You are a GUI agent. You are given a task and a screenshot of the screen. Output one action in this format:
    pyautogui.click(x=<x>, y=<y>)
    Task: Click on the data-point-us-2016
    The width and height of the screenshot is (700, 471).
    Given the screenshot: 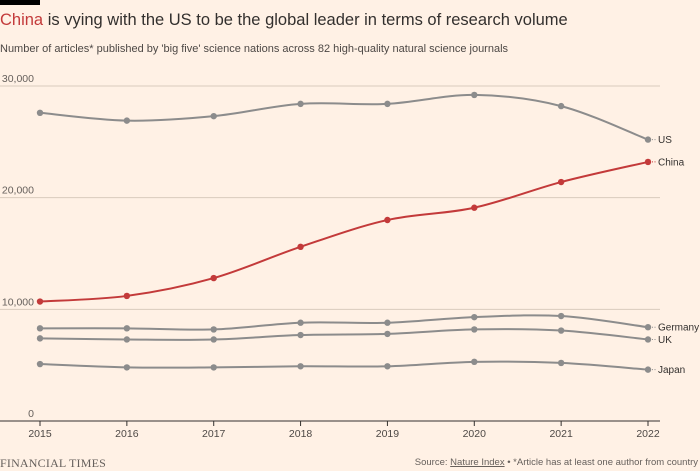 What is the action you would take?
    pyautogui.click(x=127, y=120)
    